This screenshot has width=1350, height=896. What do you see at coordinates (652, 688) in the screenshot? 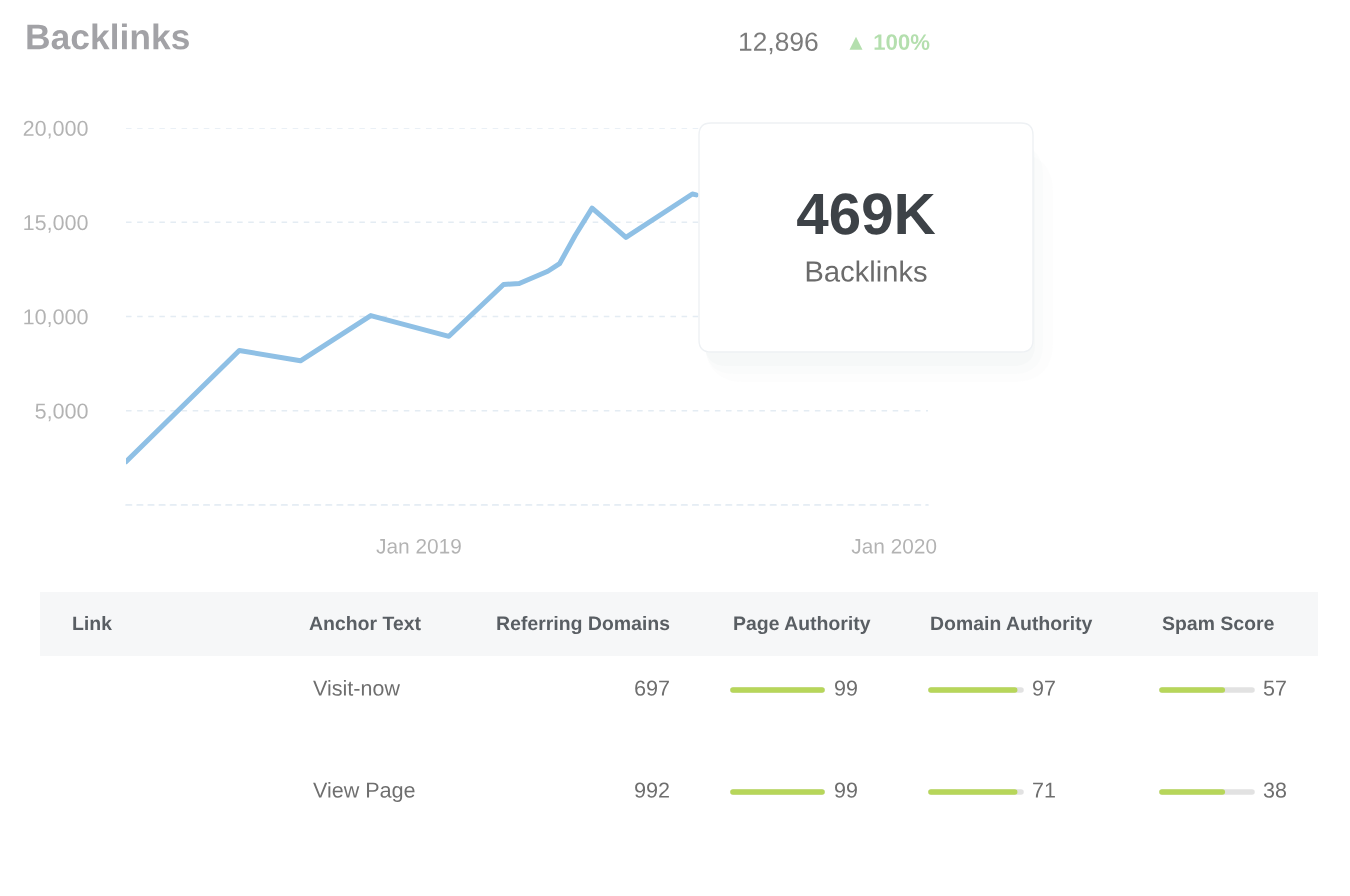
I see `text: 697` at bounding box center [652, 688].